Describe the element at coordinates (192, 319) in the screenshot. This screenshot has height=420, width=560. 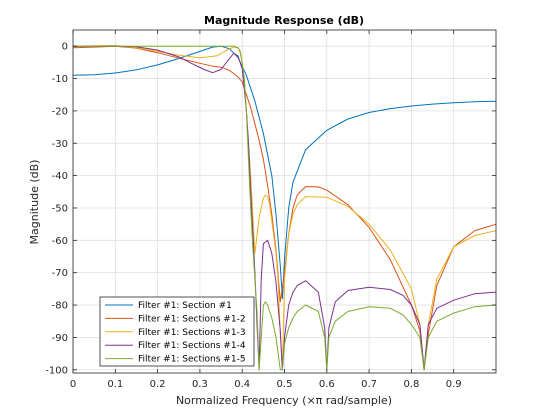
I see `legend-label-2: Filter #1: Sections #1-2` at that location.